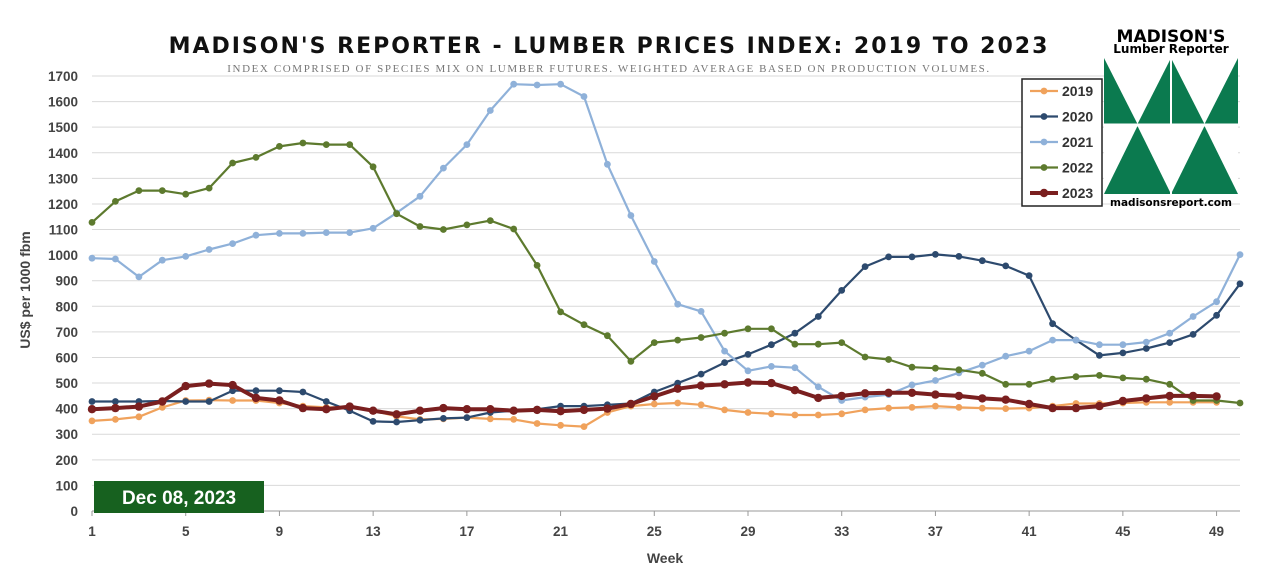  I want to click on x-axis-label: Week, so click(665, 558).